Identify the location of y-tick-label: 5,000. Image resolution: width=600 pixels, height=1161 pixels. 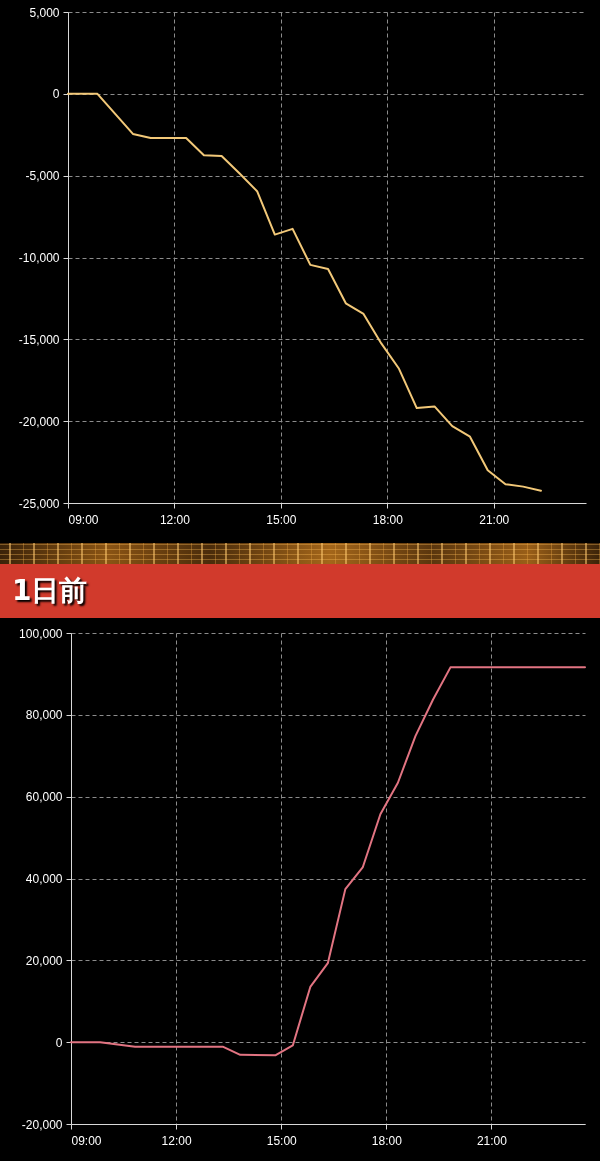
(44, 12).